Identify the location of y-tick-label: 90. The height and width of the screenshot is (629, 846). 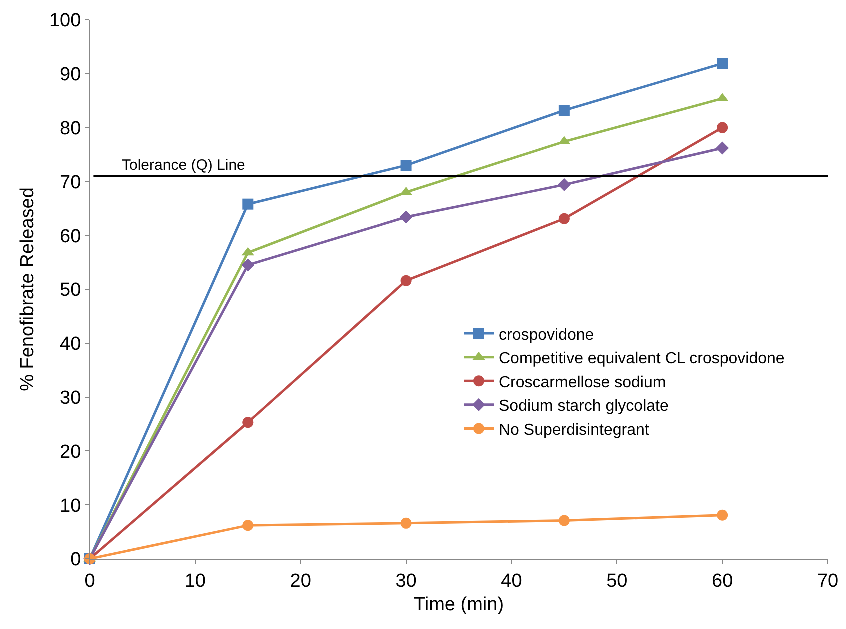
(71, 75).